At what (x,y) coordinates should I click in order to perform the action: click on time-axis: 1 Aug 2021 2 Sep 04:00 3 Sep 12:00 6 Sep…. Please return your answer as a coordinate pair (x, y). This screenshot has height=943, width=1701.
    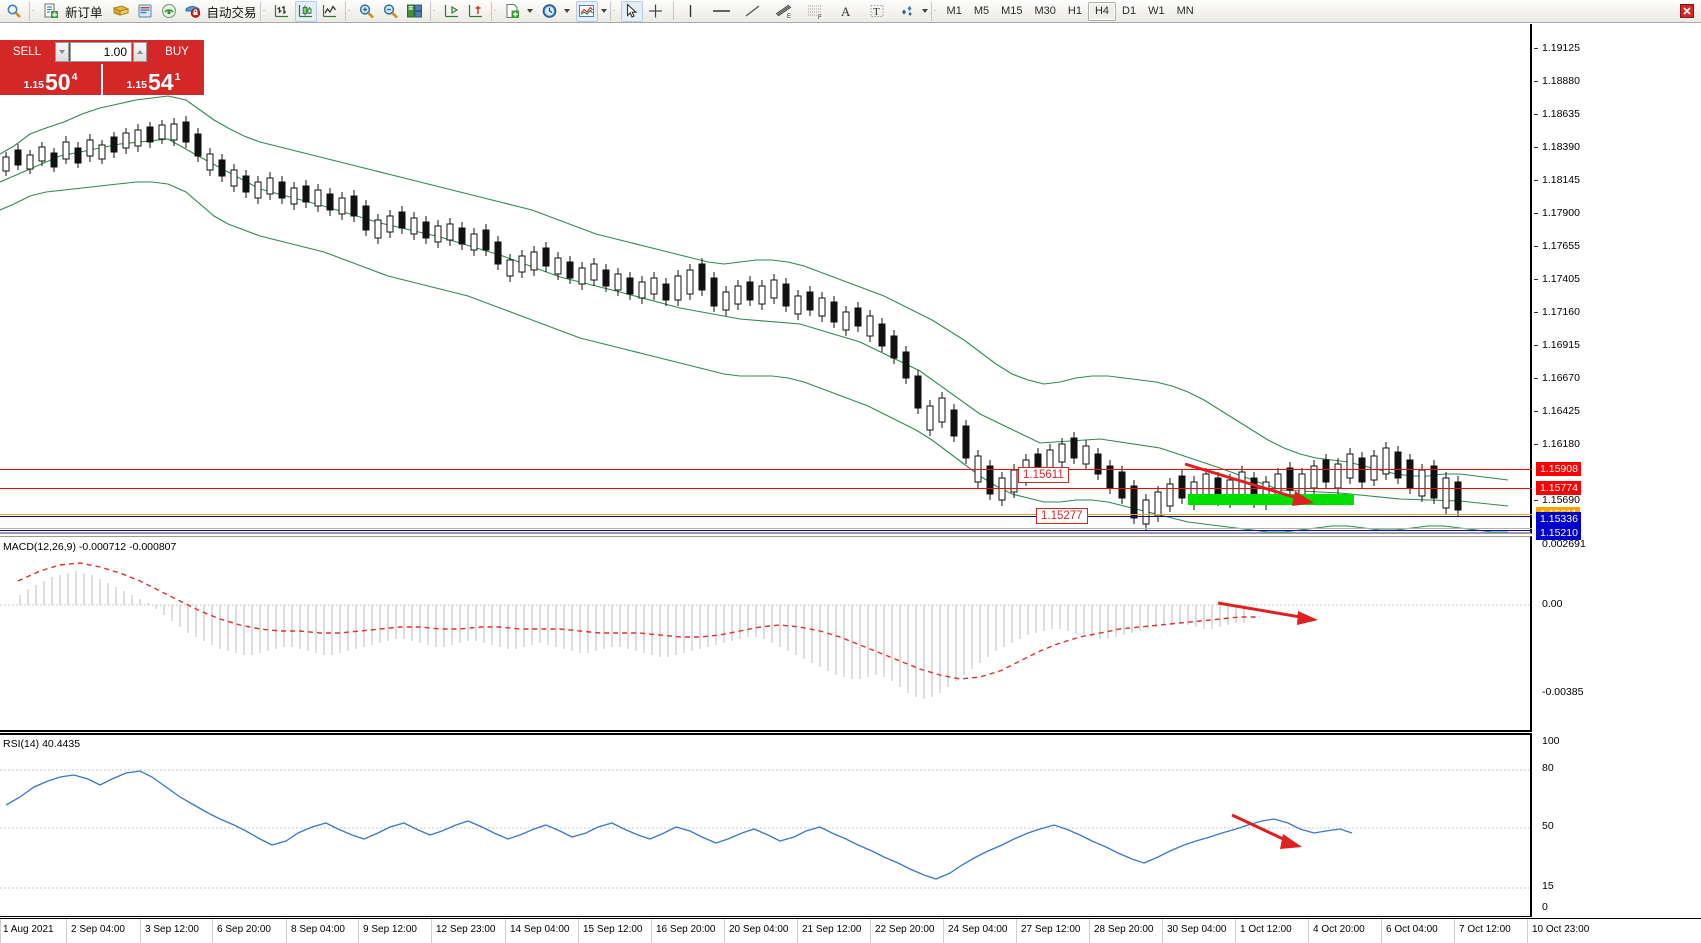
    Looking at the image, I should click on (850, 930).